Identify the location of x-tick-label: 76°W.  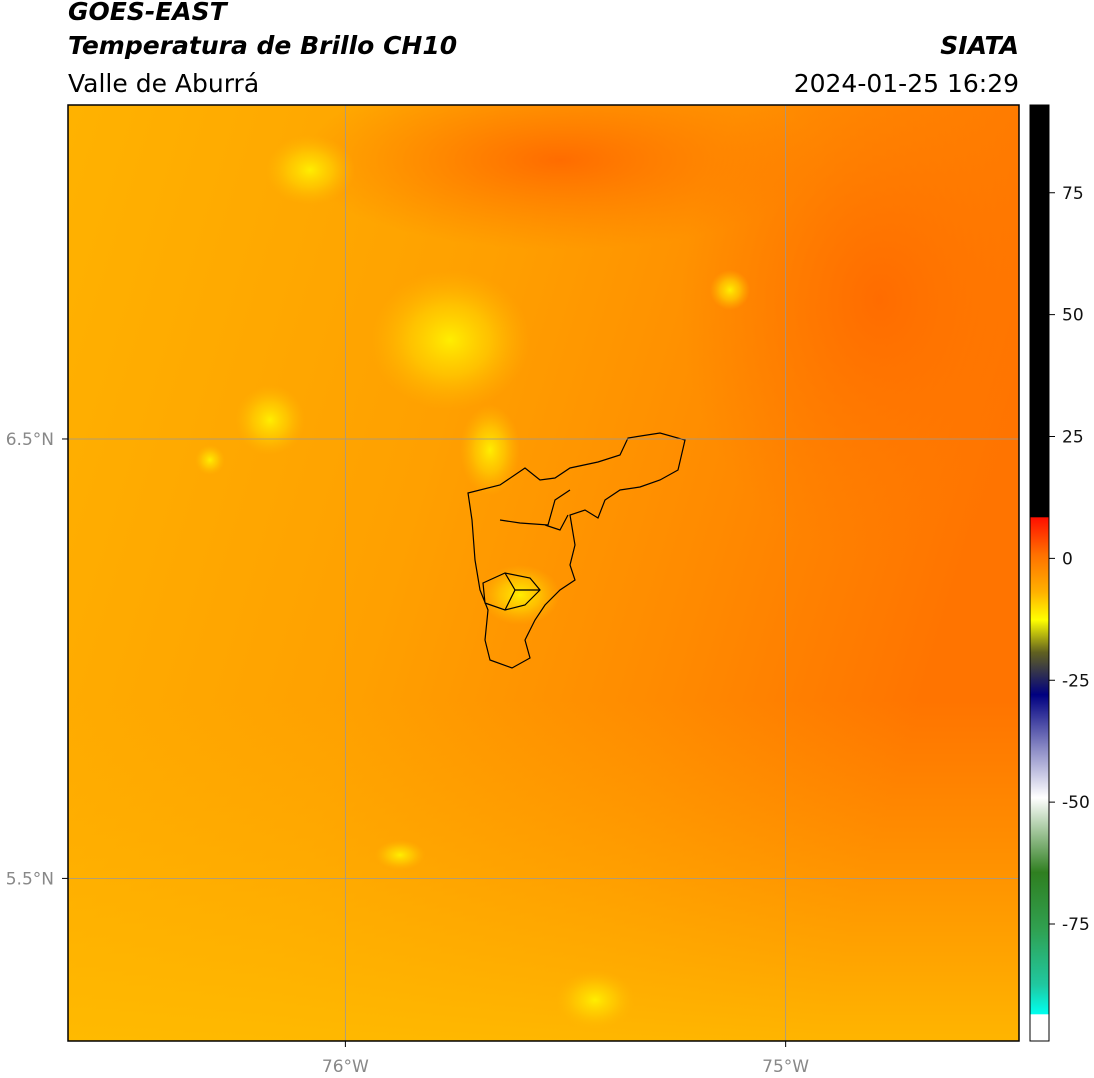
(345, 1067).